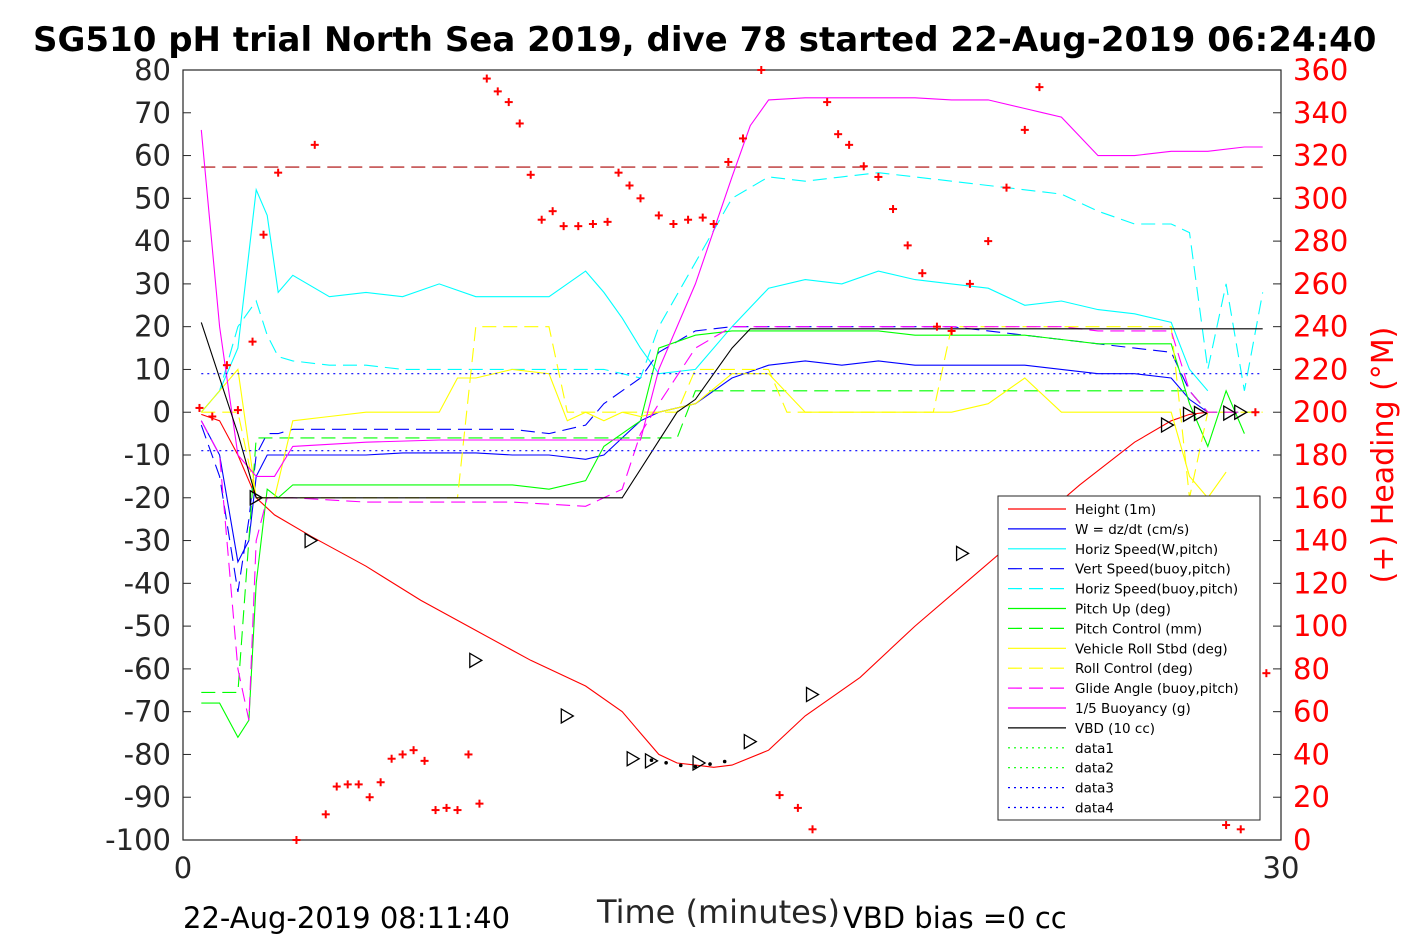  Describe the element at coordinates (1320, 455) in the screenshot. I see `right-tick-label: 180` at that location.